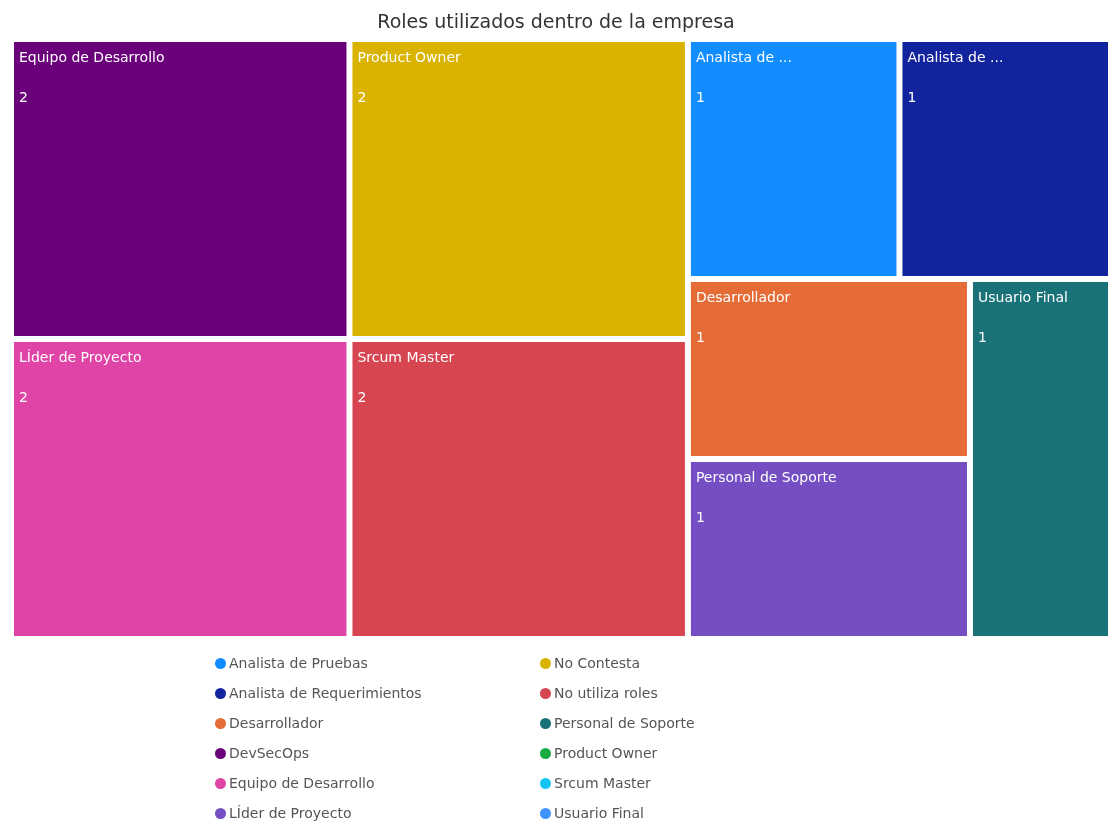  Describe the element at coordinates (599, 813) in the screenshot. I see `legend-label: Usuario Final` at that location.